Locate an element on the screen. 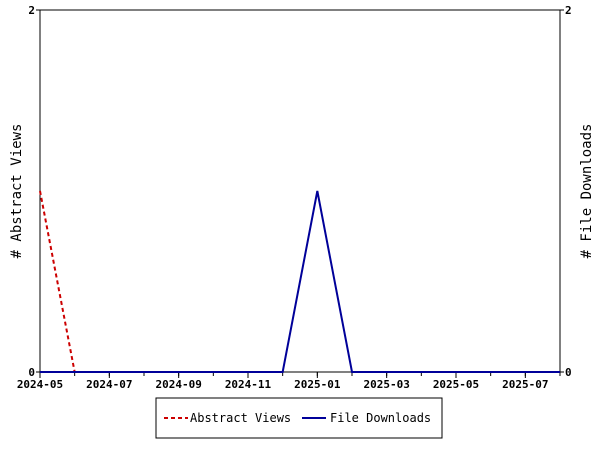  legend-label-abstract-views: Abstract Views is located at coordinates (240, 418).